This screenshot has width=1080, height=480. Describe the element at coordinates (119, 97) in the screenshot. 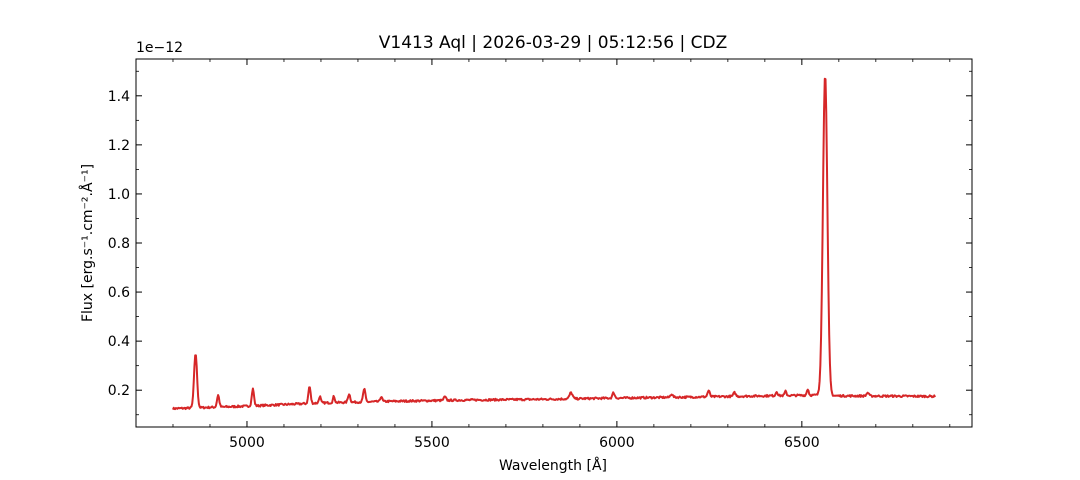

I see `y-tick-label: 1.4` at that location.